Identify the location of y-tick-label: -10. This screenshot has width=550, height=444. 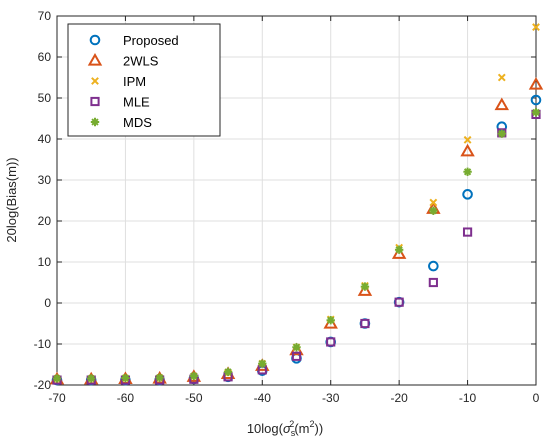
(43, 344).